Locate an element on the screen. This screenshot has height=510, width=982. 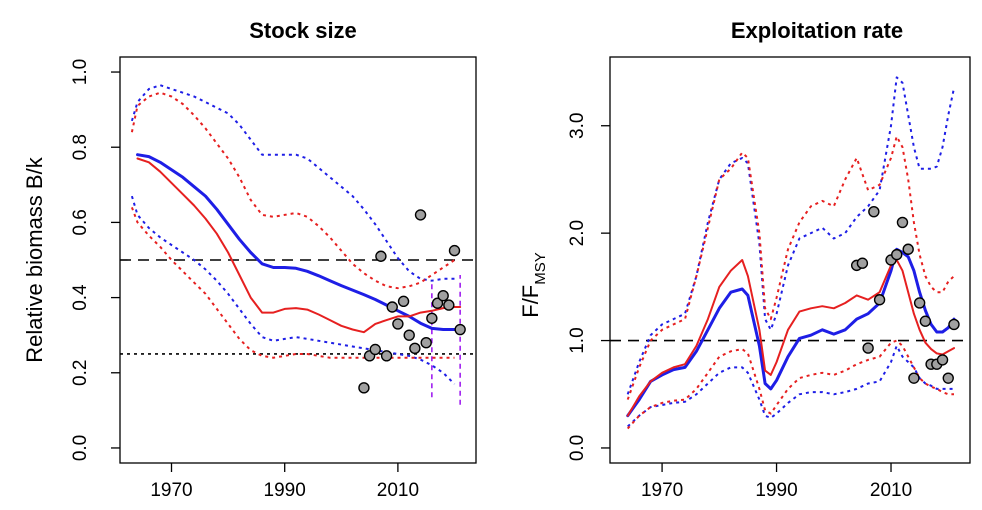
y-tick-label: 2.0 is located at coordinates (577, 233).